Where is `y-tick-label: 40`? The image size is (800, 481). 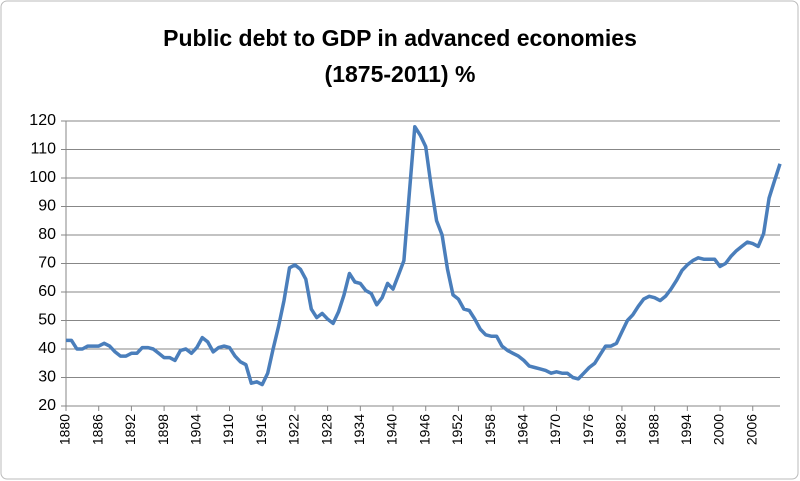
y-tick-label: 40 is located at coordinates (47, 348).